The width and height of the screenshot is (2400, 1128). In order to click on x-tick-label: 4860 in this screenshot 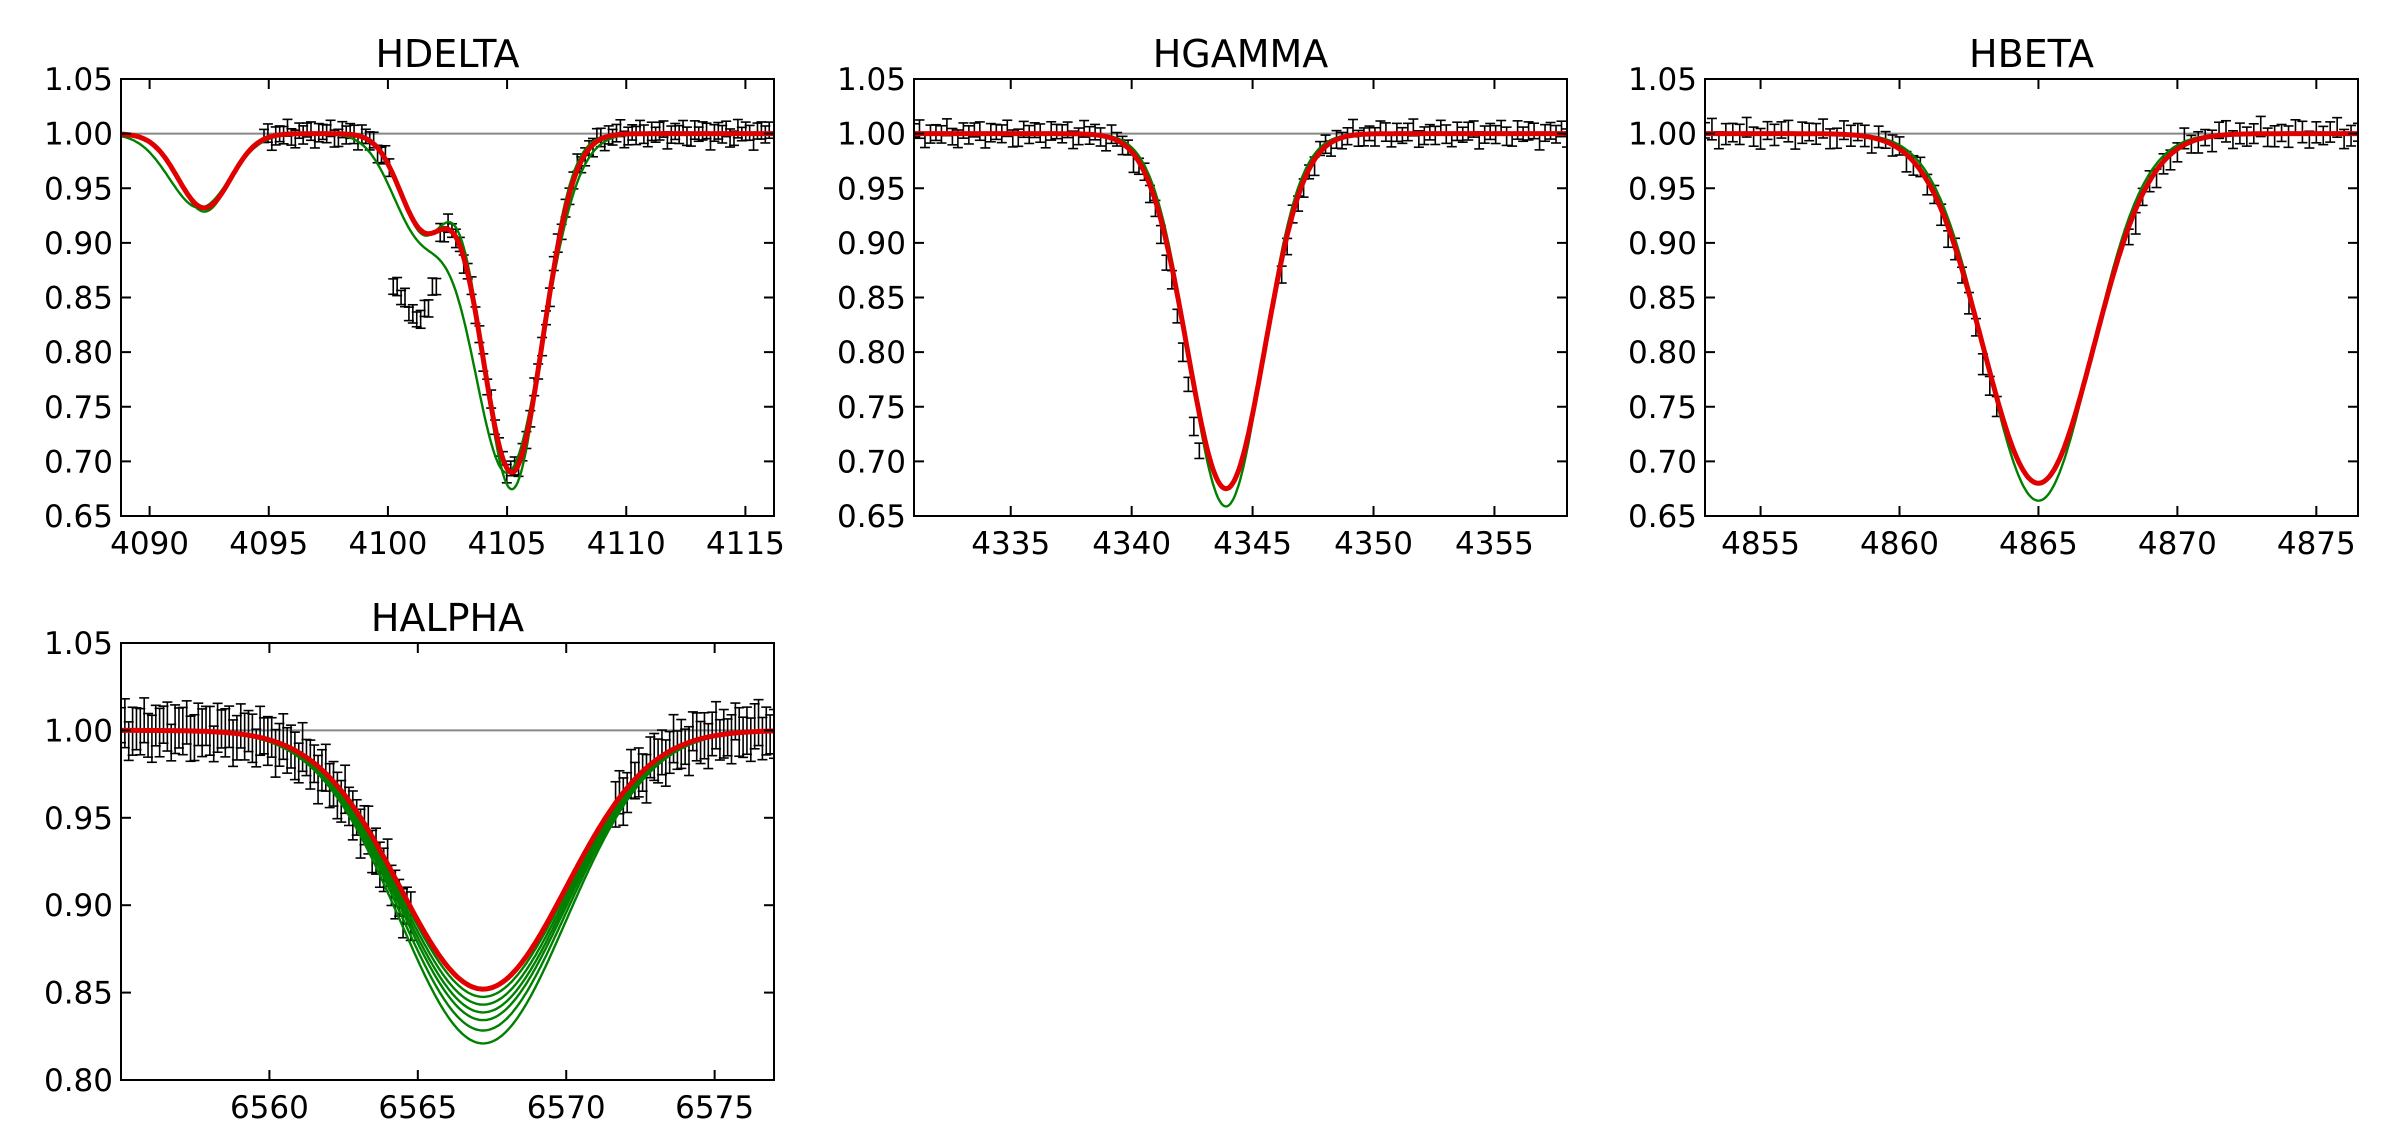, I will do `click(1899, 544)`.